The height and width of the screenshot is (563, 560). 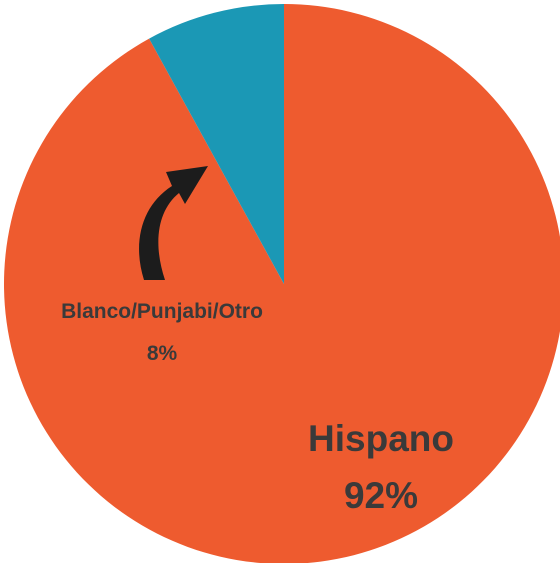 I want to click on annotation-arrow, so click(x=173, y=223).